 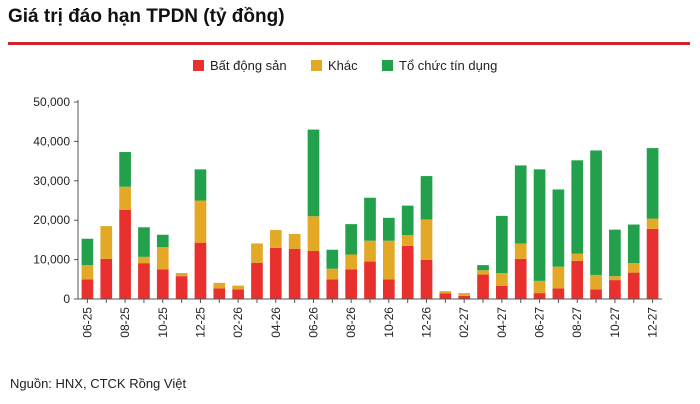 What do you see at coordinates (87, 322) in the screenshot?
I see `x-tick-label-06-25: 06-25` at bounding box center [87, 322].